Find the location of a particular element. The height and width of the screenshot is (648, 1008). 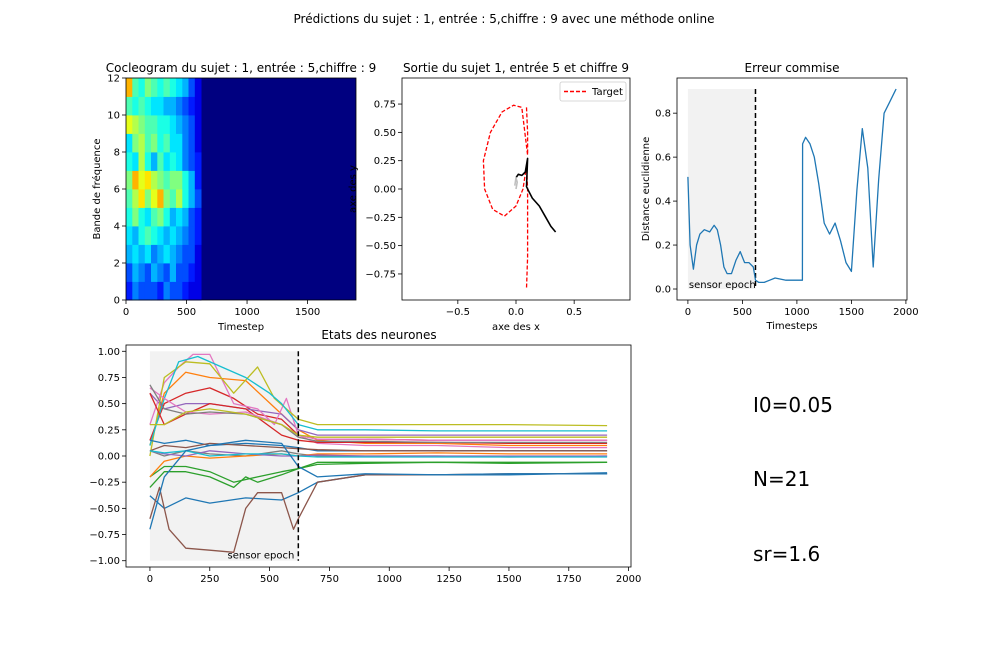

error-frame is located at coordinates (792, 189).